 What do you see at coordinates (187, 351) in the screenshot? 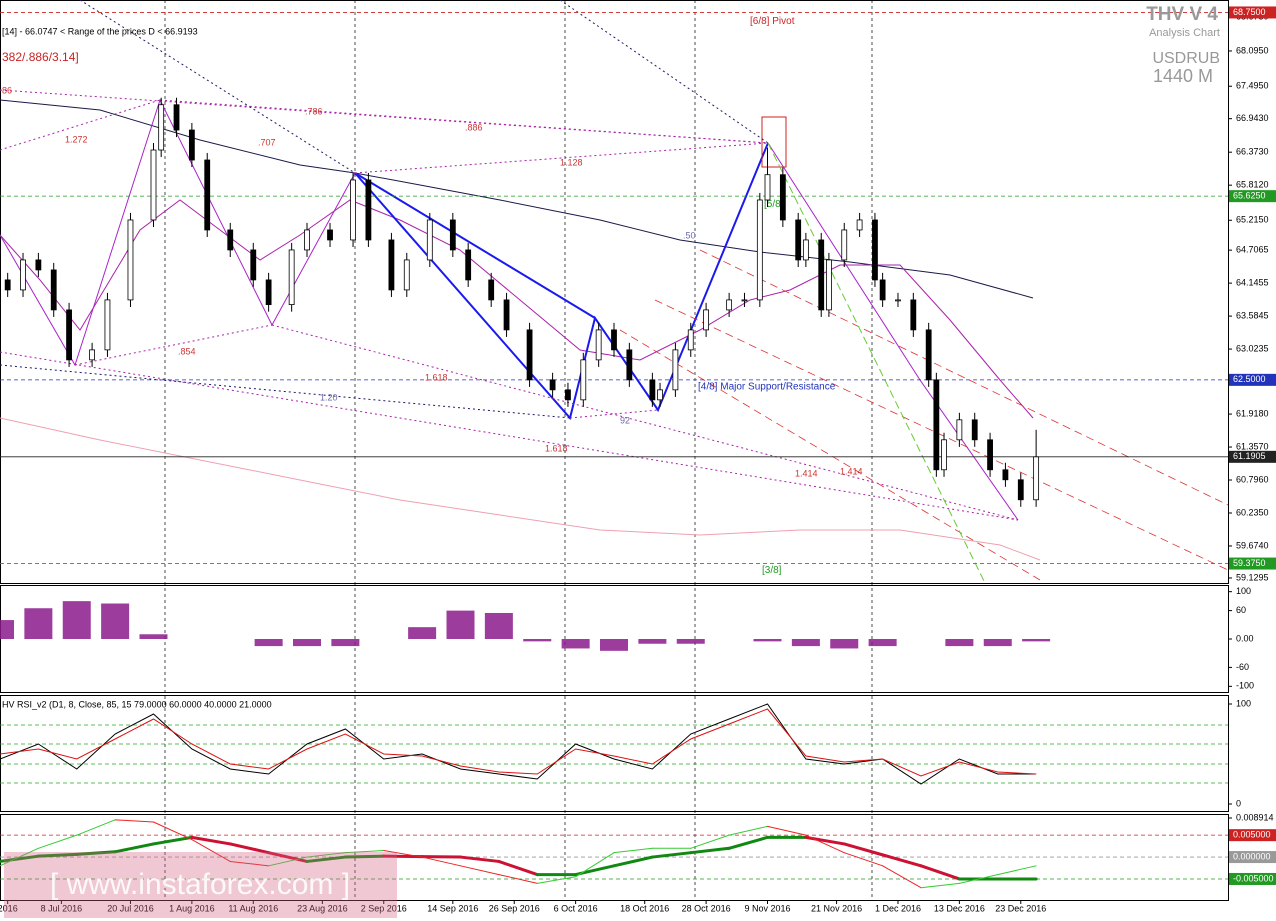
I see `annotation: .854` at bounding box center [187, 351].